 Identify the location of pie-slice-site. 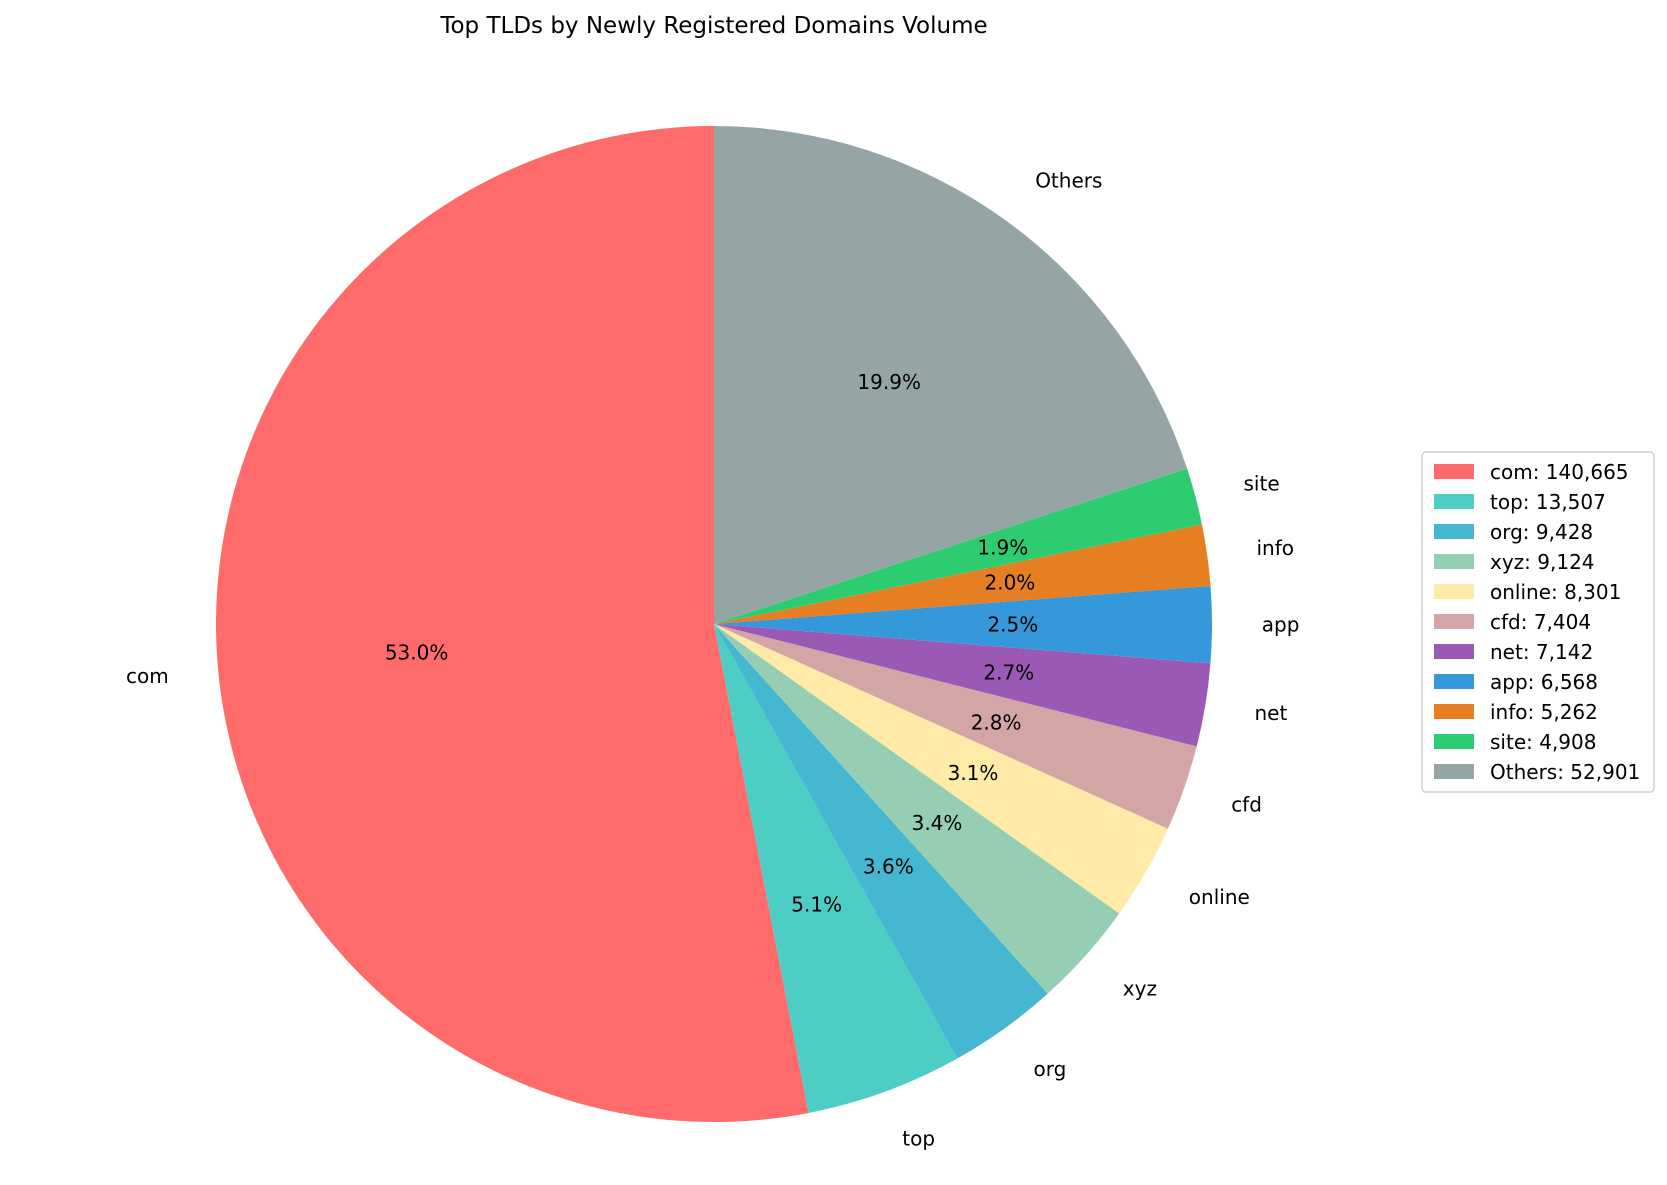
(958, 546).